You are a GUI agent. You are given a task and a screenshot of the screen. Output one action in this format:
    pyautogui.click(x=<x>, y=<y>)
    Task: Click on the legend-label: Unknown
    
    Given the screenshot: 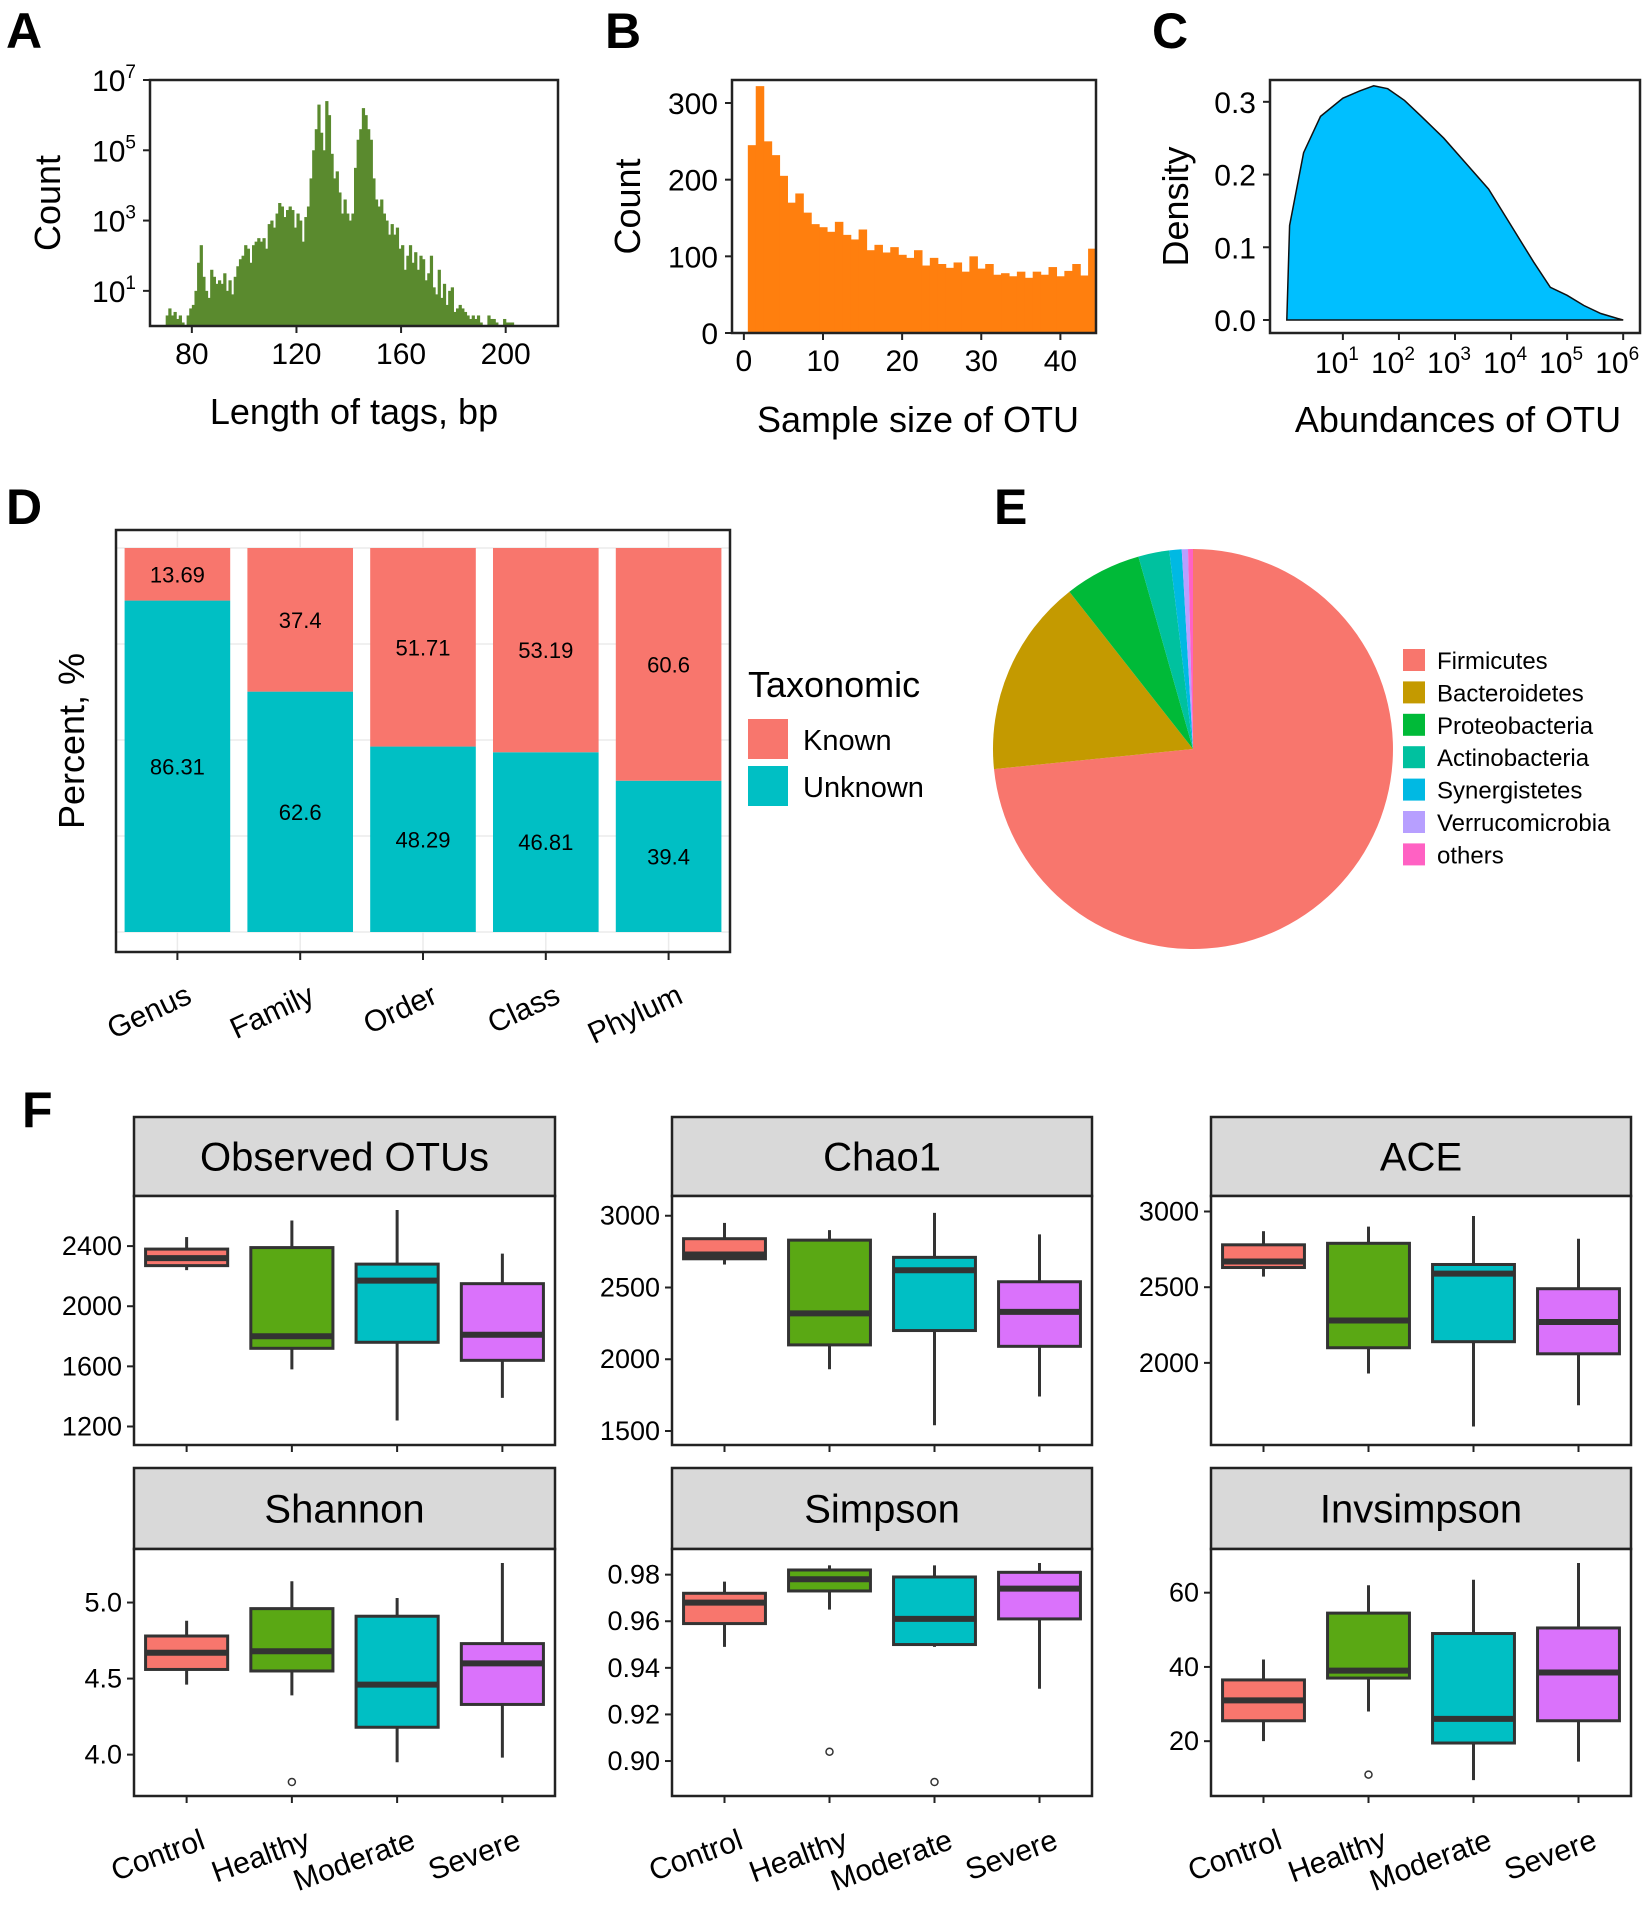 What is the action you would take?
    pyautogui.click(x=863, y=788)
    